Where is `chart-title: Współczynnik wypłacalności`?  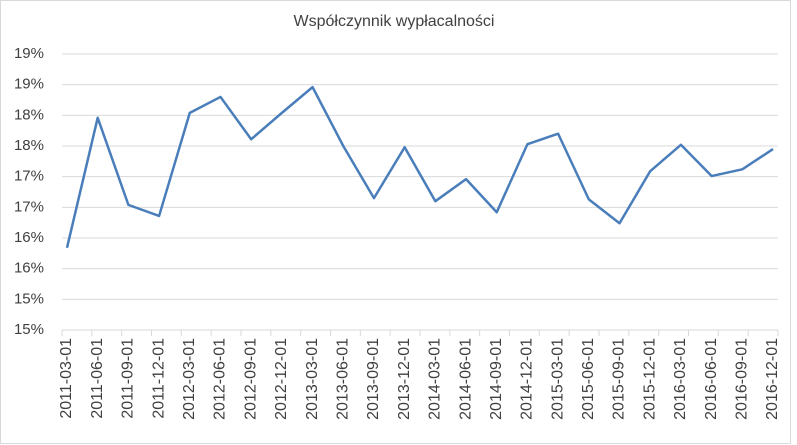 chart-title: Współczynnik wypłacalności is located at coordinates (394, 21).